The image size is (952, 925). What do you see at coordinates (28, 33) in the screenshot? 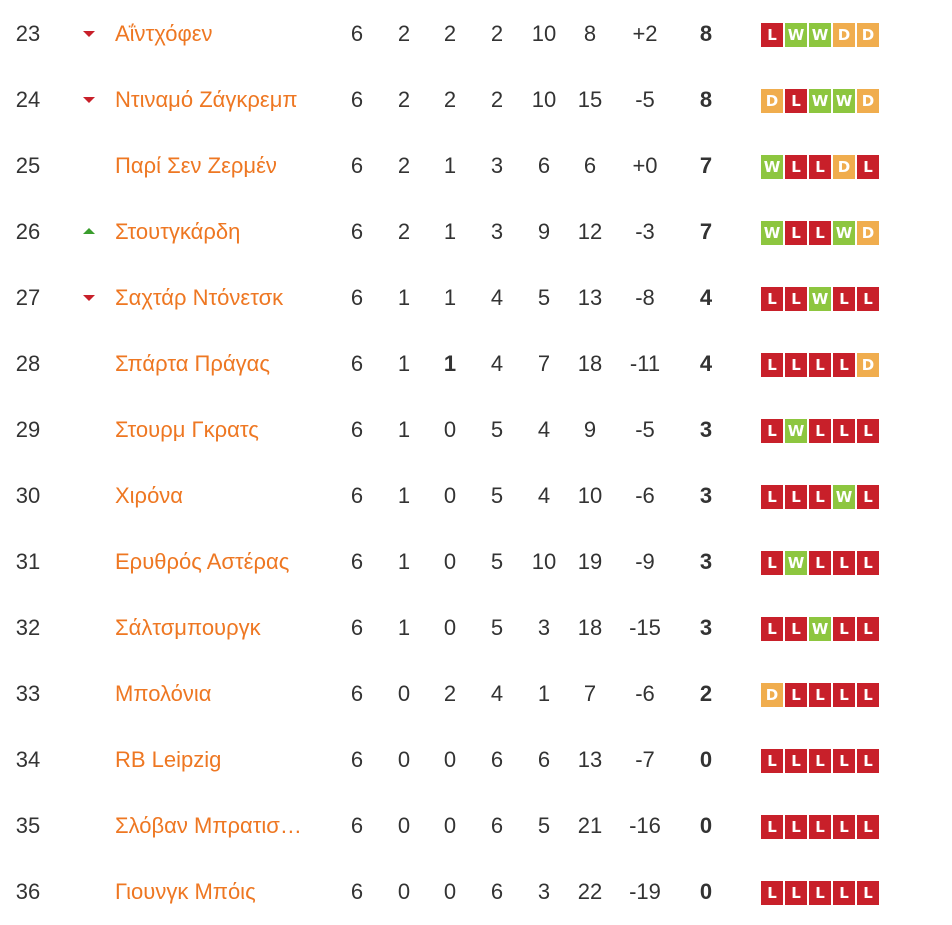
I see `position-cell: 23` at bounding box center [28, 33].